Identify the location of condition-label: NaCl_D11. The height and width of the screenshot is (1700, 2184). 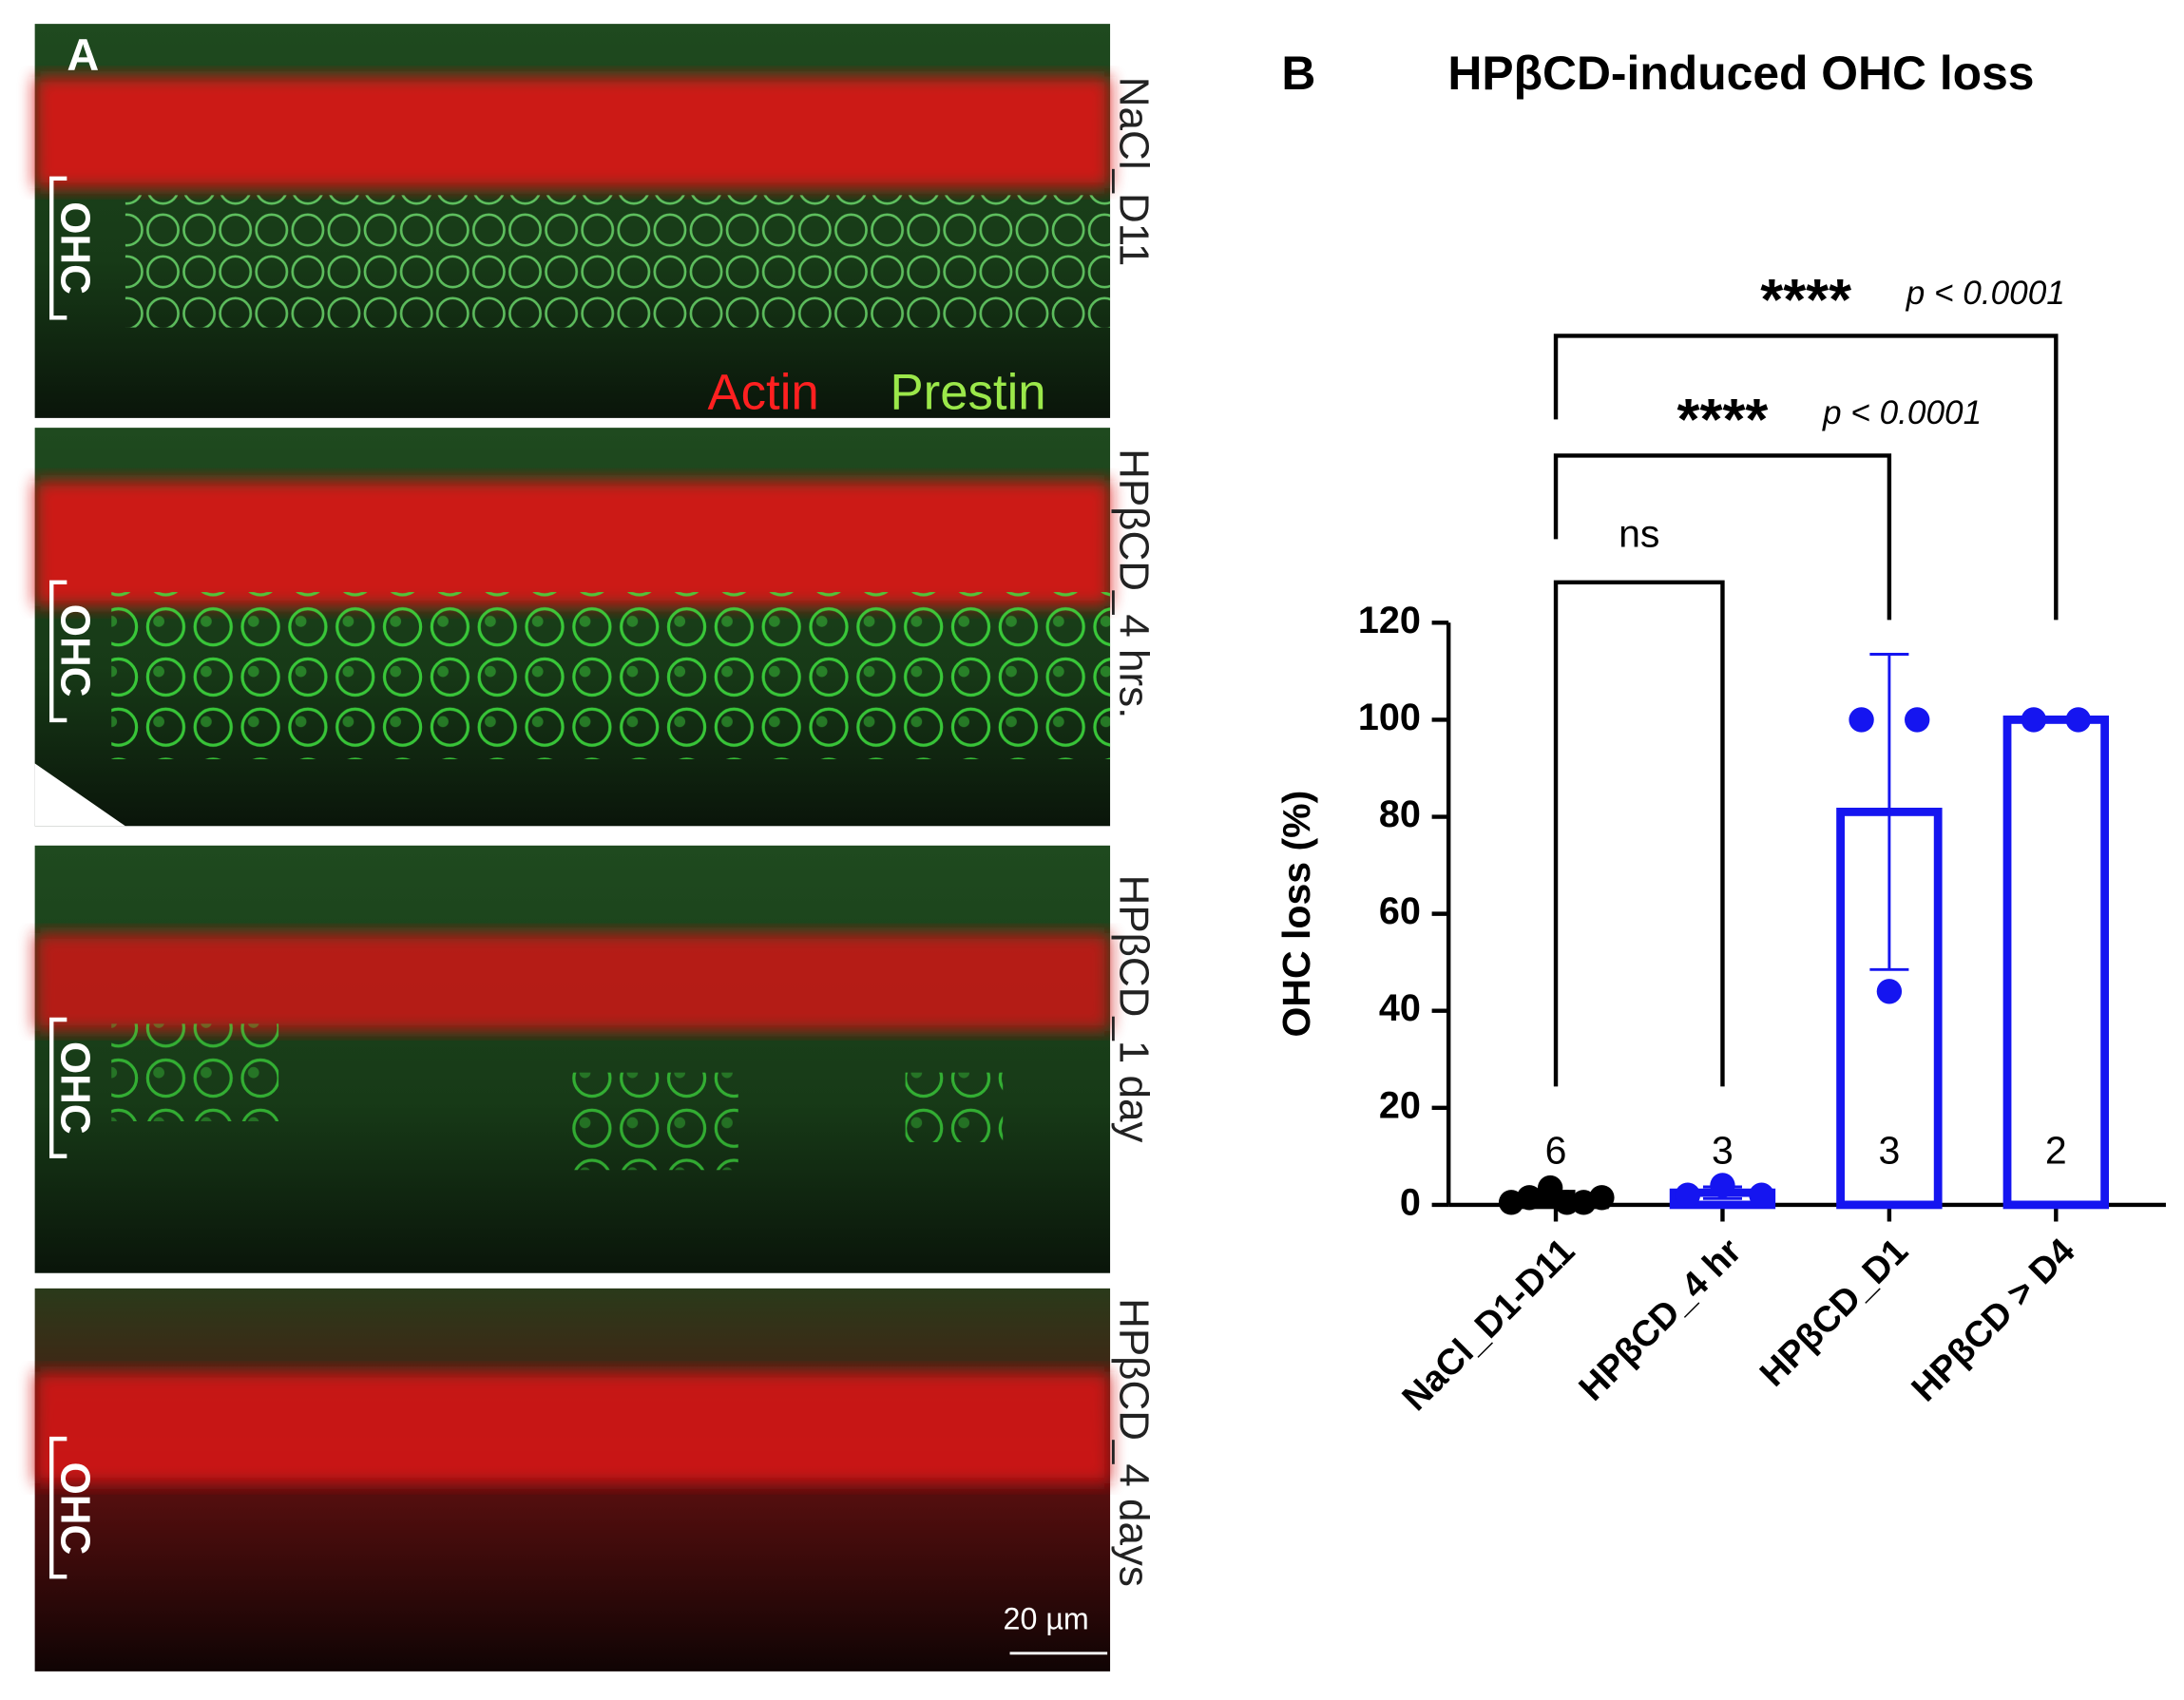
(1133, 172).